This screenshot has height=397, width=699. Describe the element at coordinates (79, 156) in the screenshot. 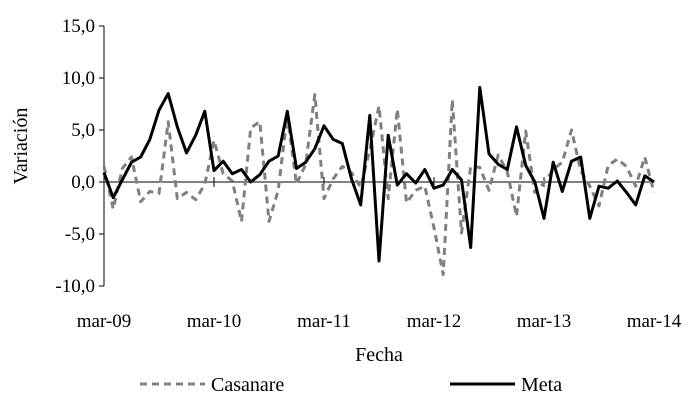

I see `y-ticks: 15,0 10,0 5,0 0,0 -5,0 -10,0` at that location.